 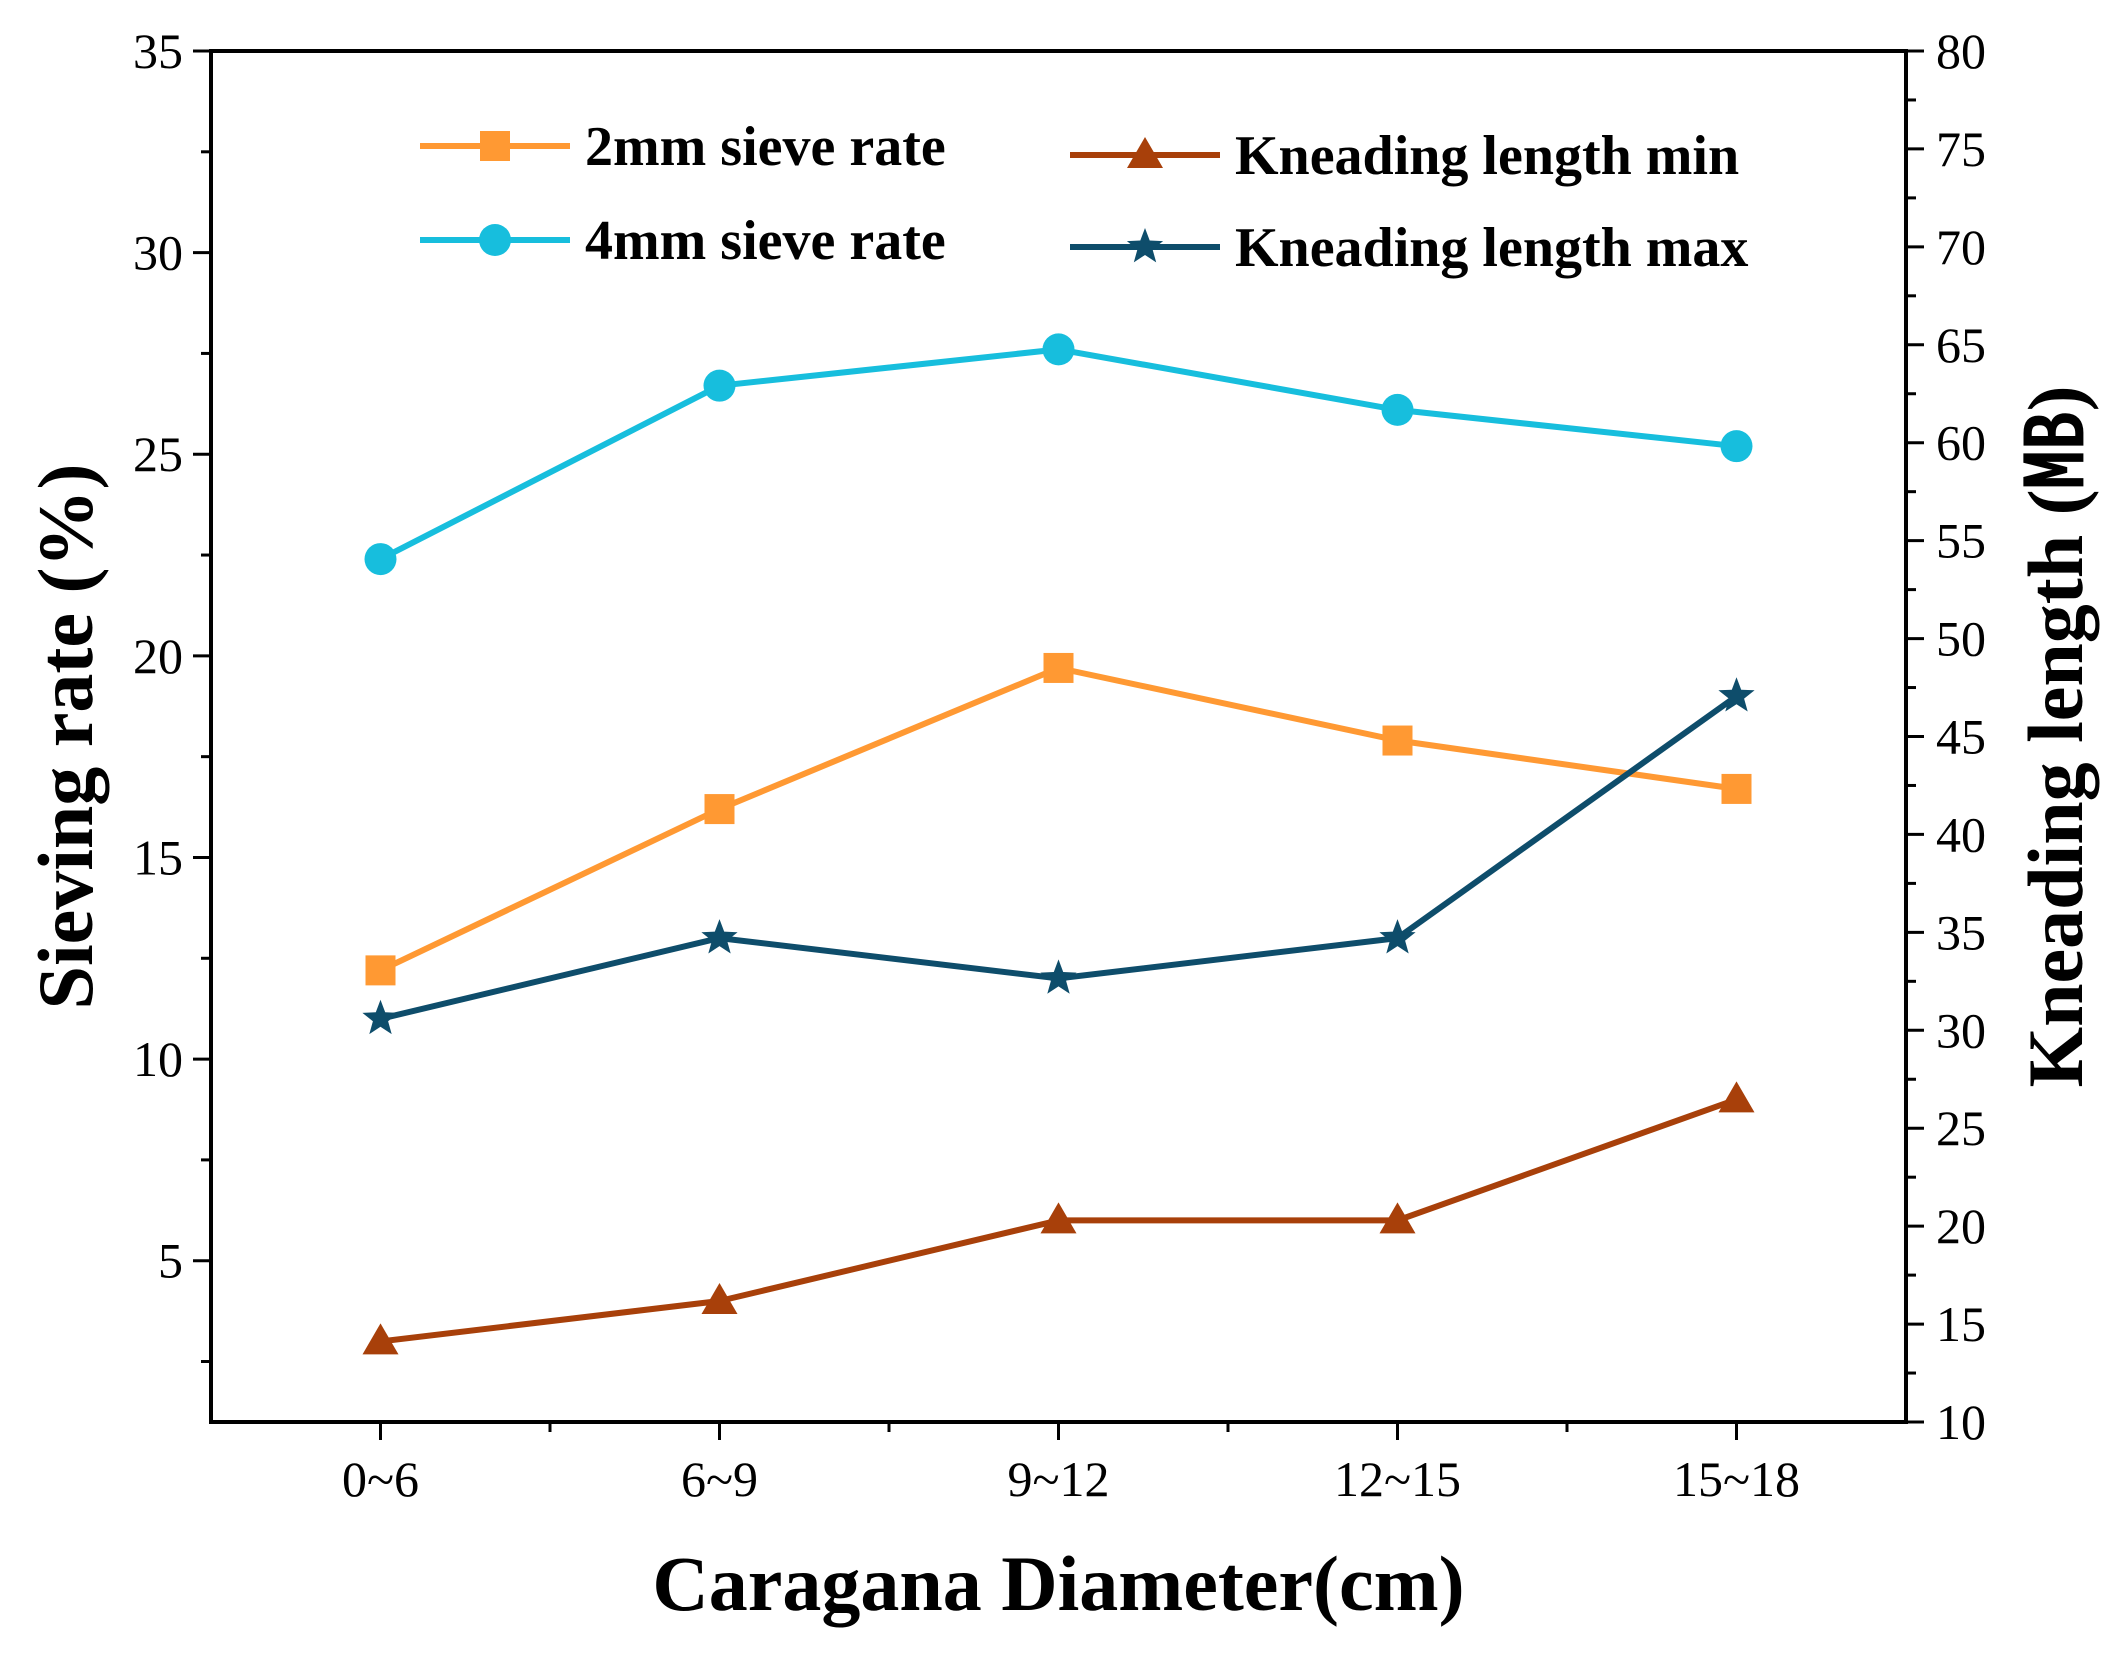 What do you see at coordinates (1961, 1226) in the screenshot?
I see `right-y-tick-label: 20` at bounding box center [1961, 1226].